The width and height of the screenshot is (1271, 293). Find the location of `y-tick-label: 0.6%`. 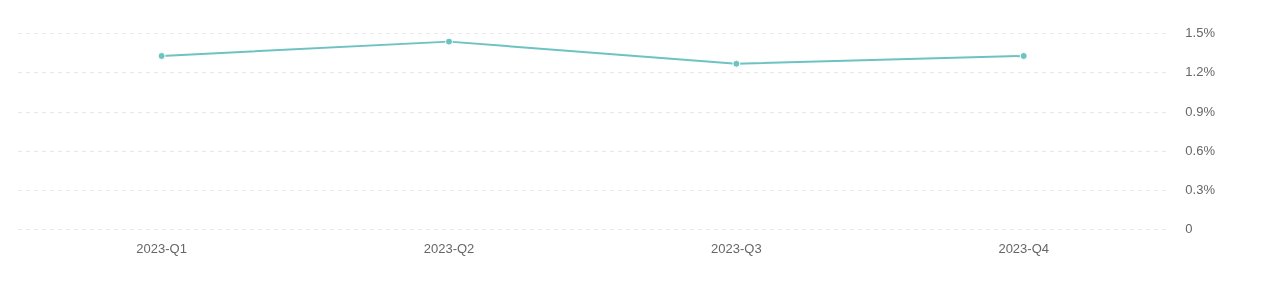

y-tick-label: 0.6% is located at coordinates (1200, 150).